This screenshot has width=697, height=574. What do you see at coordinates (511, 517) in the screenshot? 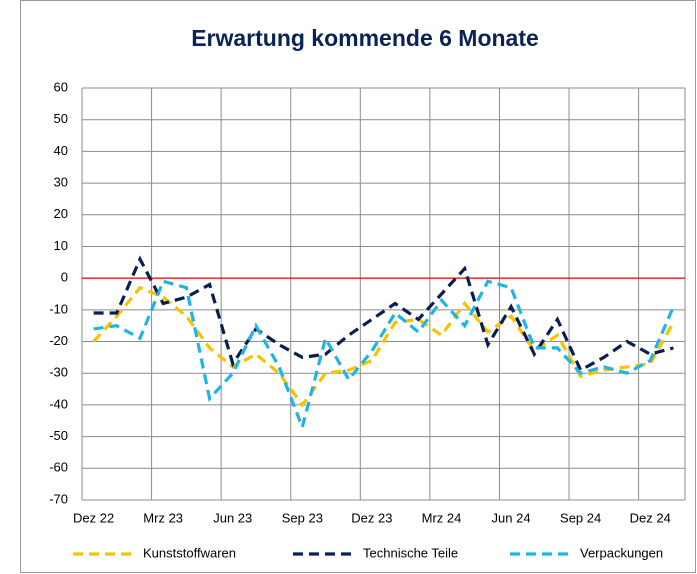
I see `x-tick-label: Jun 24` at bounding box center [511, 517].